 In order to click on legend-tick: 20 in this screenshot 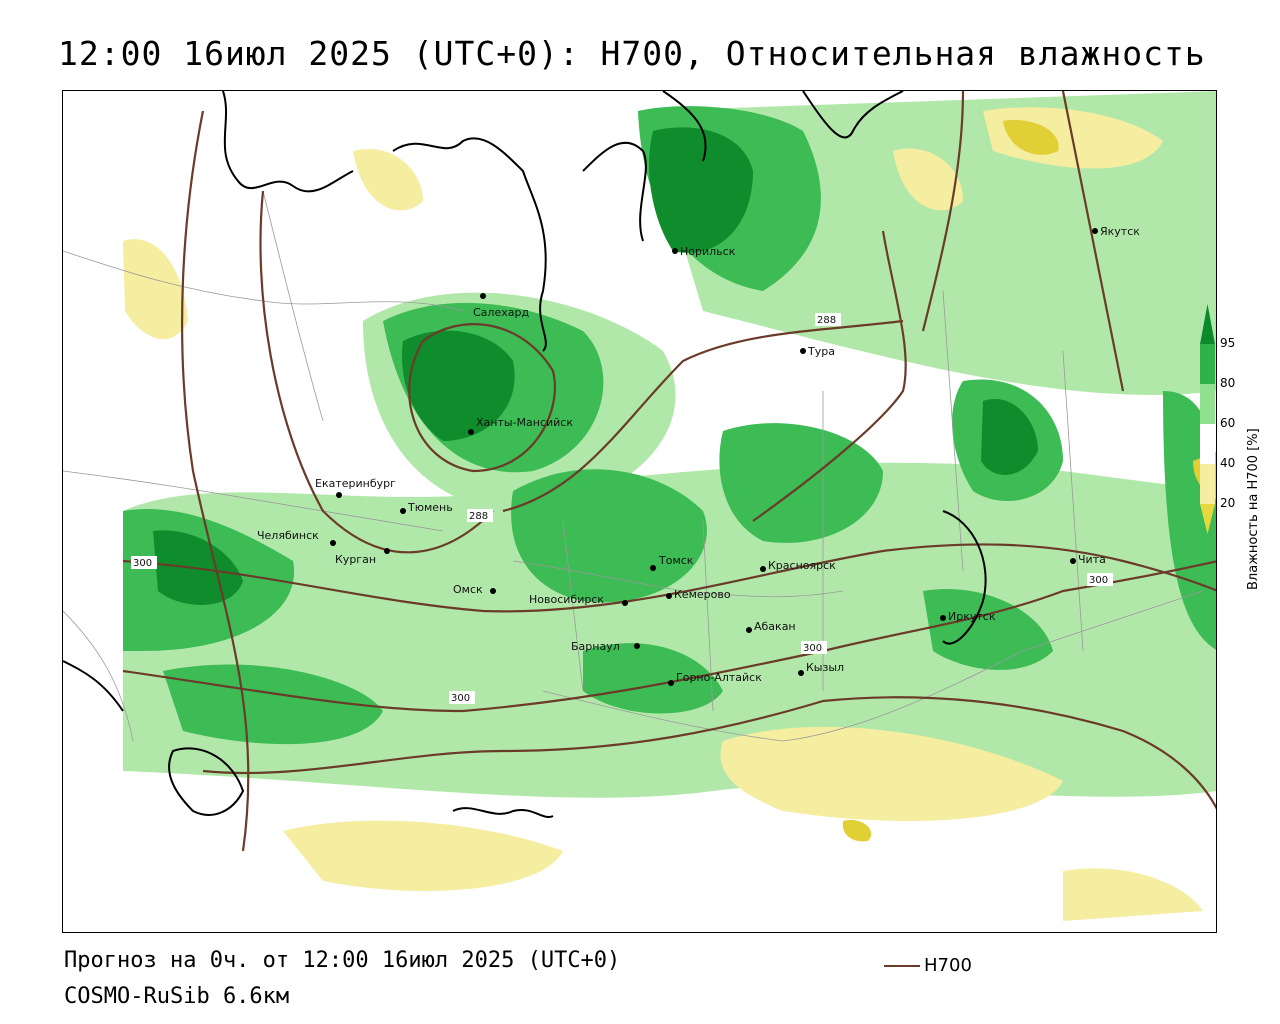, I will do `click(1228, 503)`.